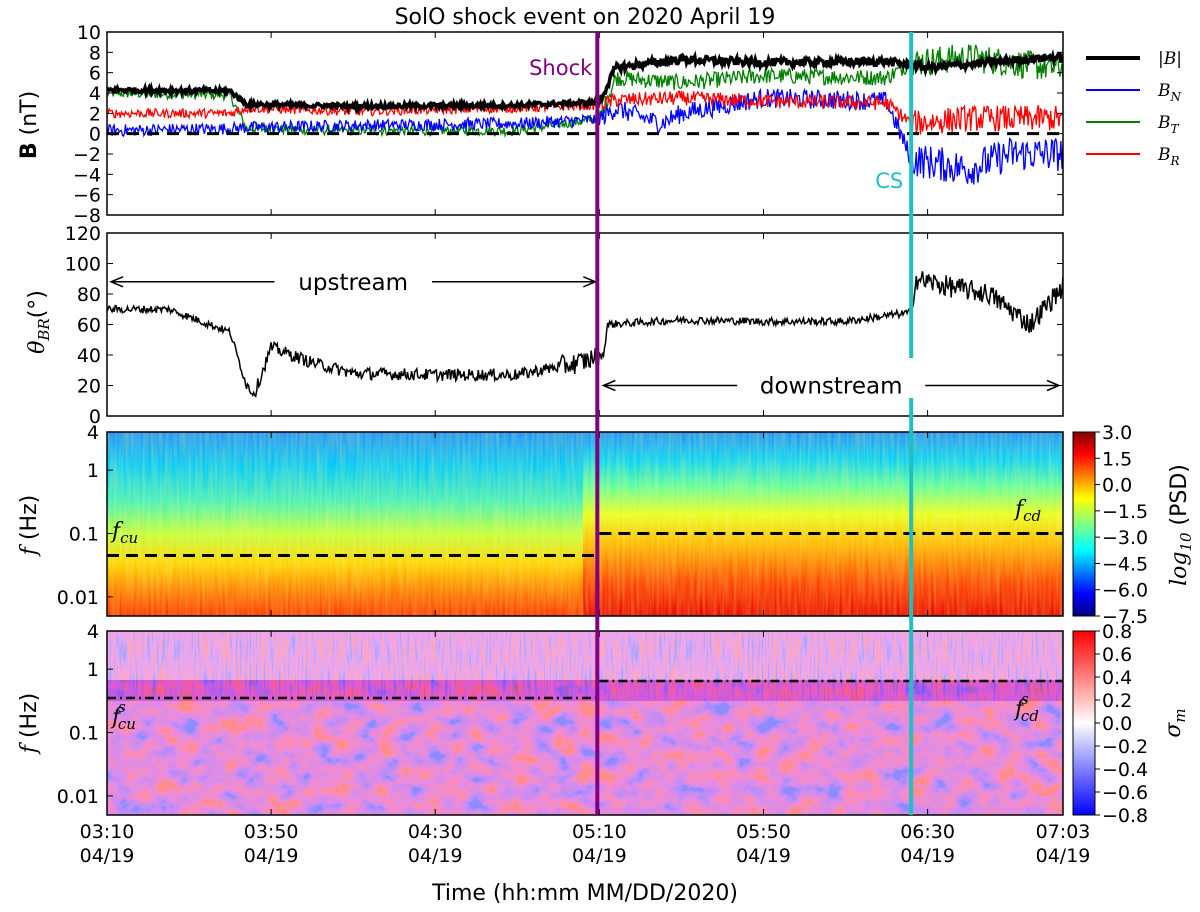  Describe the element at coordinates (1117, 678) in the screenshot. I see `colorbar-tick: 0.4` at that location.